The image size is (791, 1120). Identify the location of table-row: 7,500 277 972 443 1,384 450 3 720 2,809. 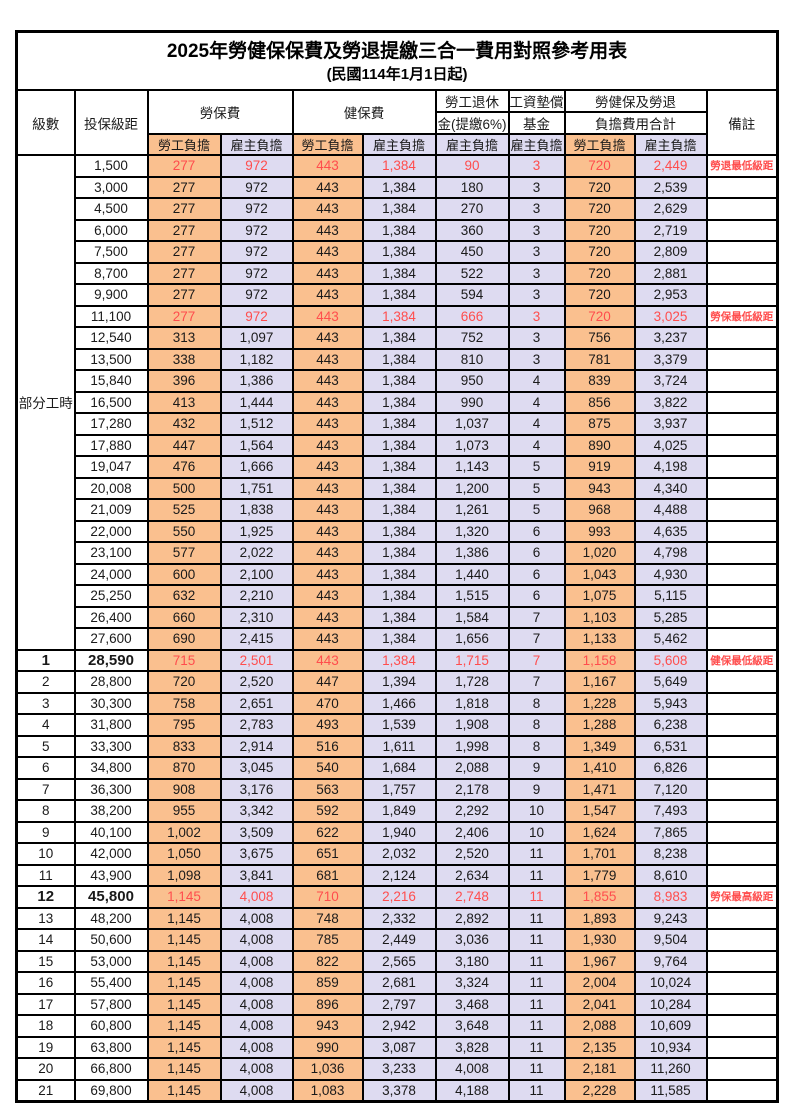
(398, 252).